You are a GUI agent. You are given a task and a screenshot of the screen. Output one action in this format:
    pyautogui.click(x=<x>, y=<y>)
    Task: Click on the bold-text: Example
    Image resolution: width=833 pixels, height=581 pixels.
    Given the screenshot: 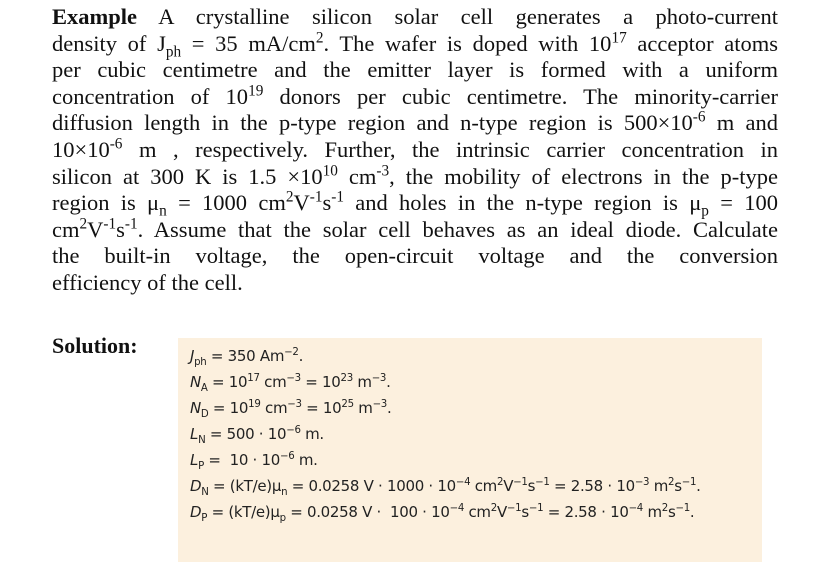 What is the action you would take?
    pyautogui.click(x=95, y=16)
    